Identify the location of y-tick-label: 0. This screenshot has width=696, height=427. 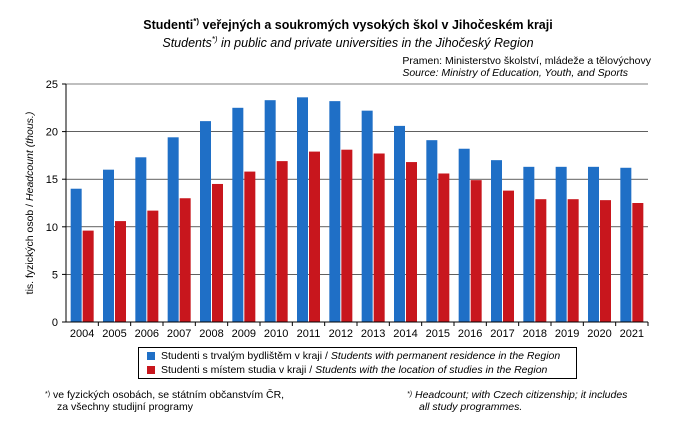
(55, 323).